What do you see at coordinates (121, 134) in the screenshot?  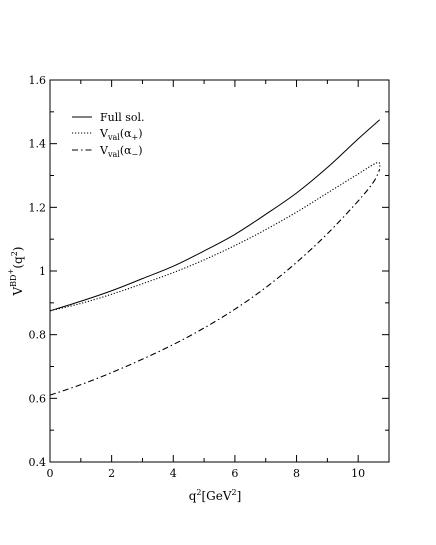 I see `legend-label: Vval(α+)` at bounding box center [121, 134].